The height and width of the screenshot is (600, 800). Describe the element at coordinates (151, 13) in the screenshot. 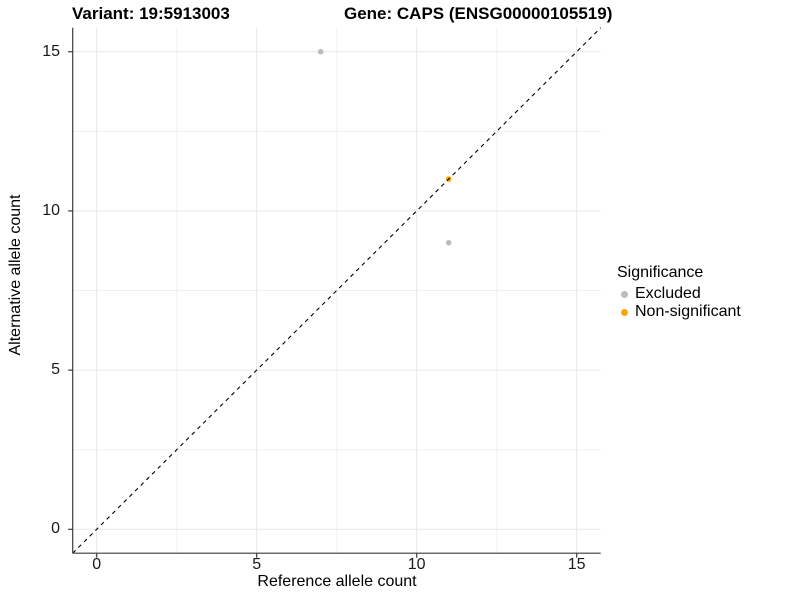

I see `plot-title-variant: Variant: 19:5913003` at that location.